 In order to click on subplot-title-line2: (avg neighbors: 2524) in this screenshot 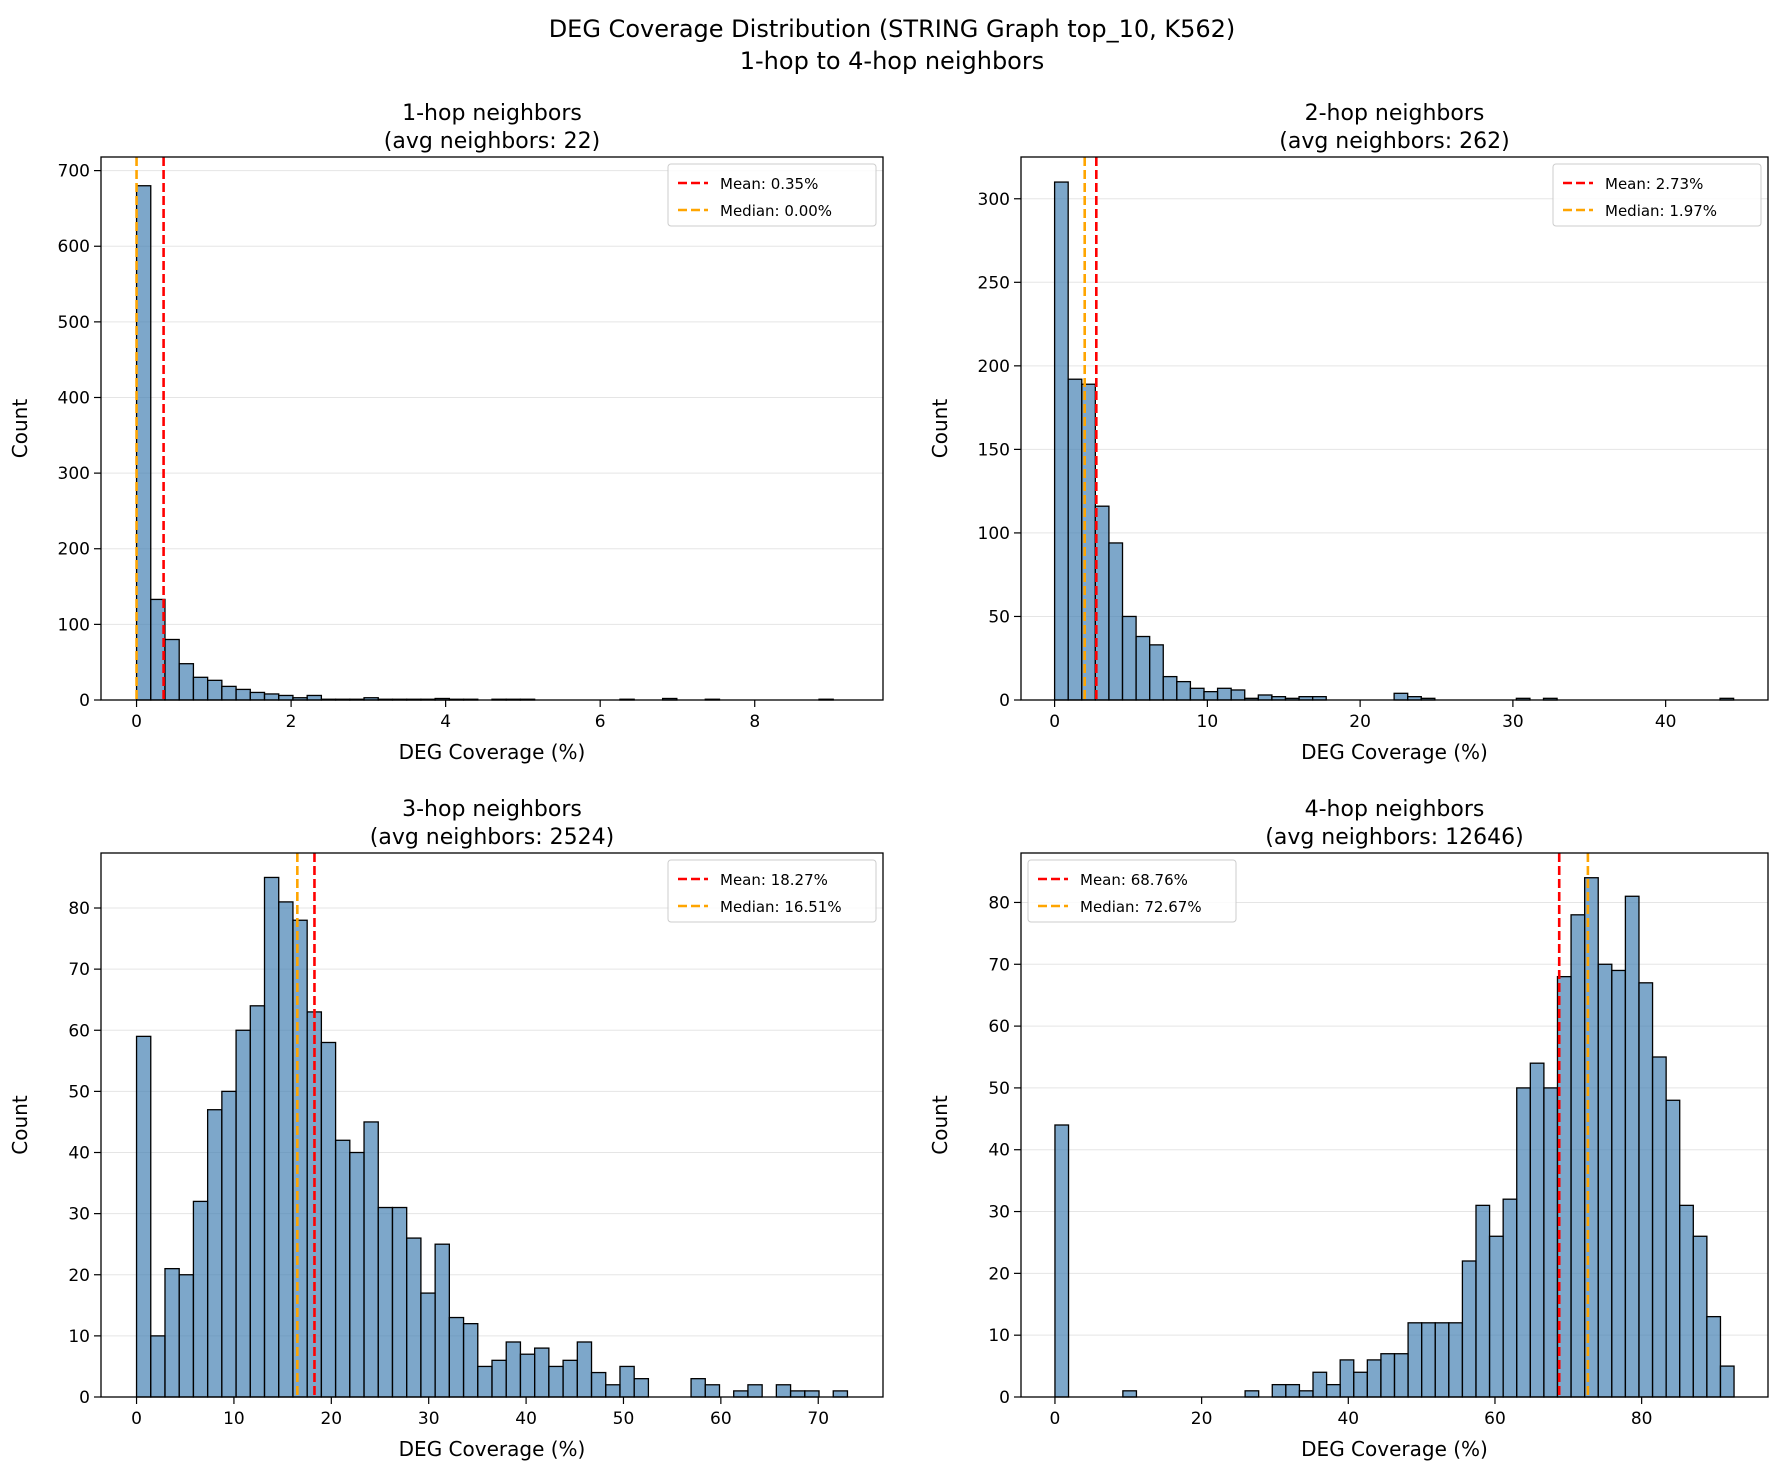, I will do `click(492, 837)`.